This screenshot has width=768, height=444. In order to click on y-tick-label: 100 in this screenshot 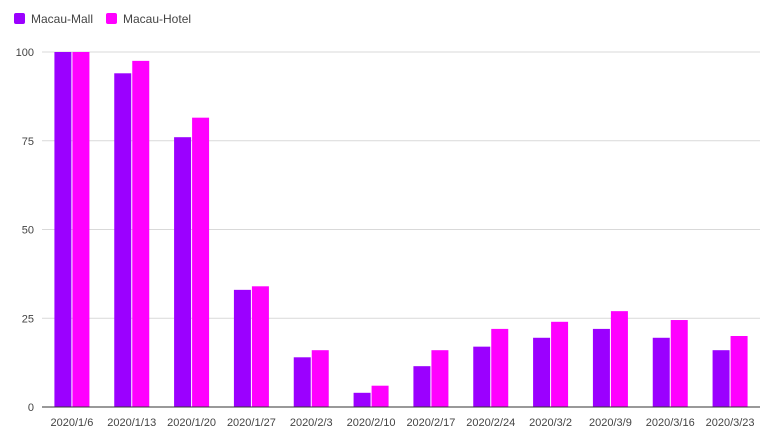, I will do `click(25, 53)`.